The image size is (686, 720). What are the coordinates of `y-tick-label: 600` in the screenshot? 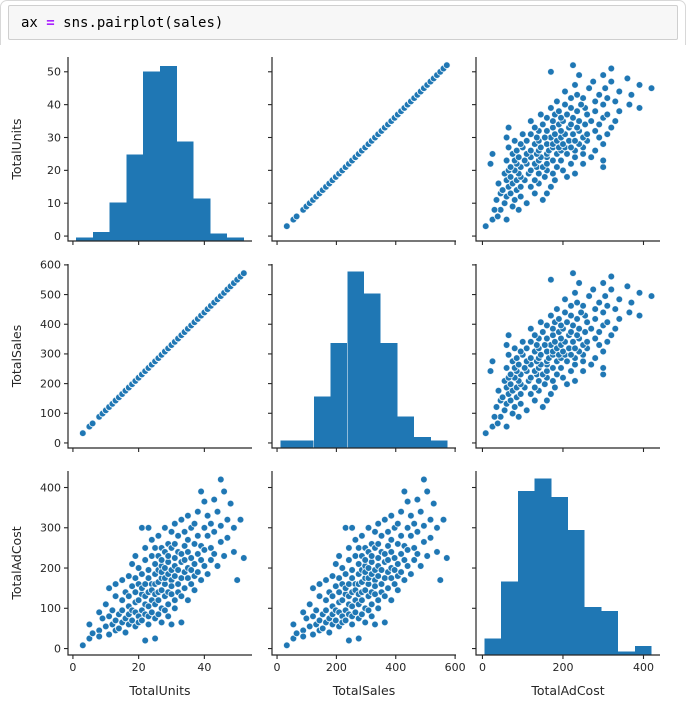 It's located at (50, 265).